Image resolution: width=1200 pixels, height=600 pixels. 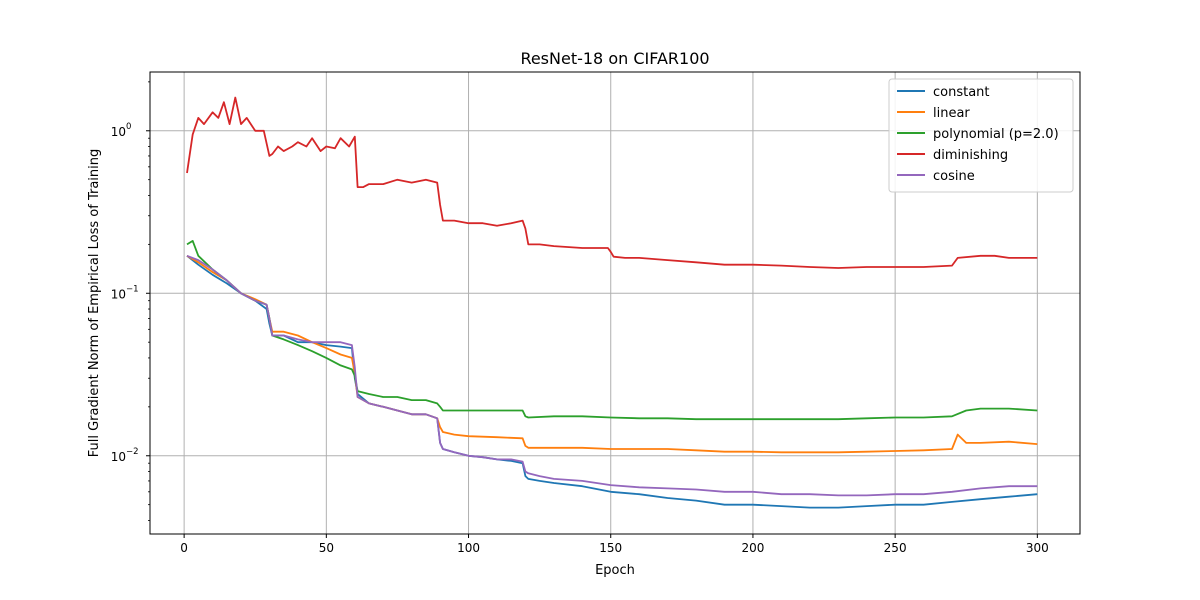 What do you see at coordinates (468, 548) in the screenshot?
I see `x-tick-label: 100` at bounding box center [468, 548].